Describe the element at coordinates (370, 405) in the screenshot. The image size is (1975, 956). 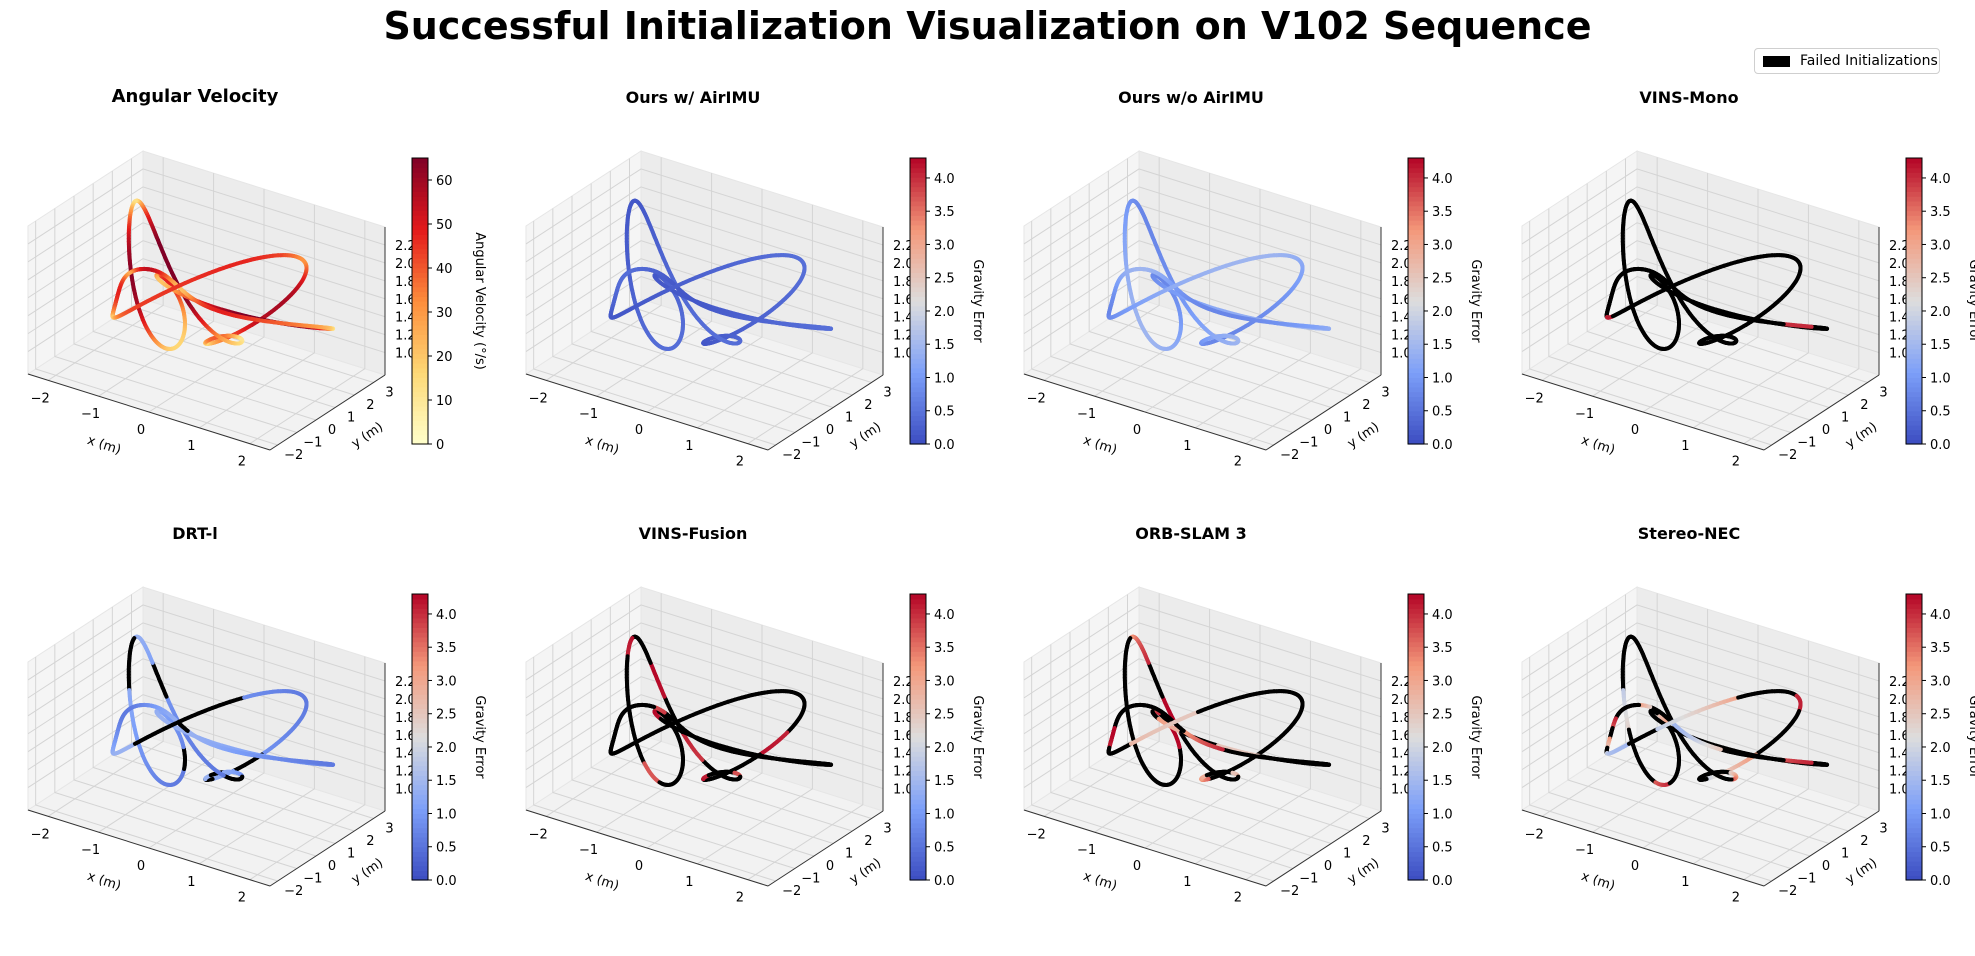
I see `y-tick-label: 2` at that location.